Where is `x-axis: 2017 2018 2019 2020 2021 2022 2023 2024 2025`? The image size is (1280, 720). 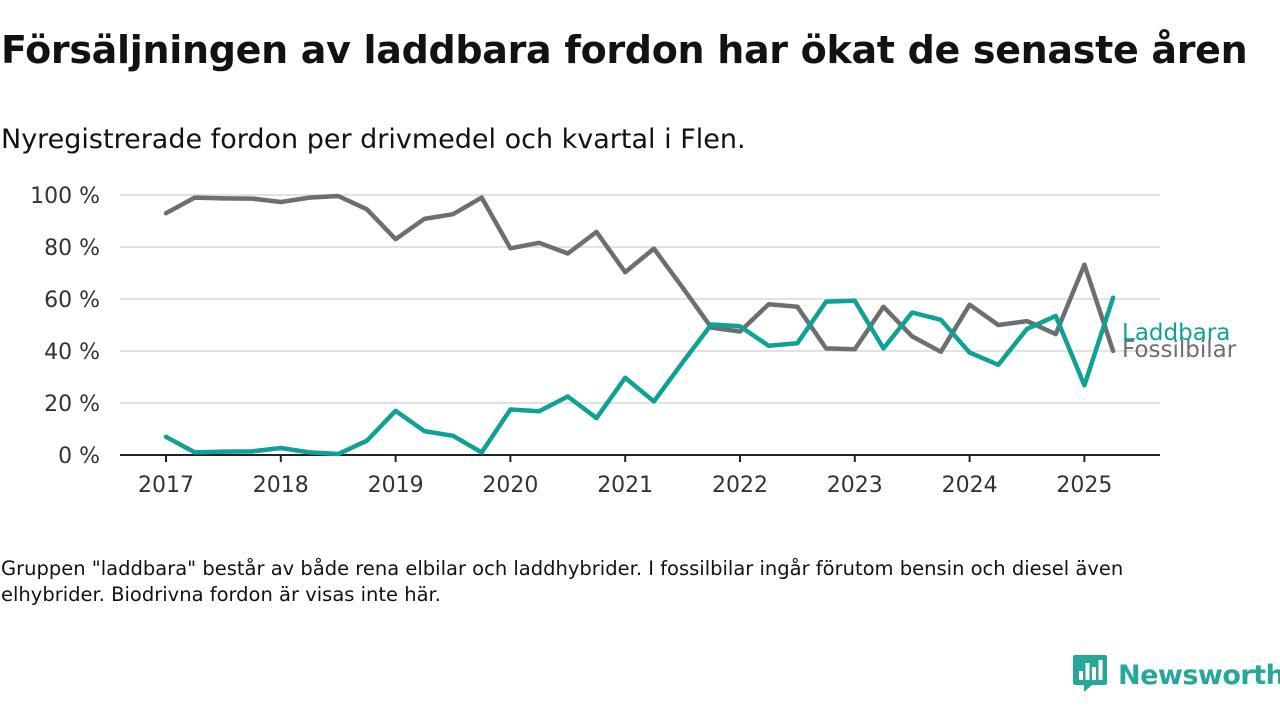 x-axis: 2017 2018 2019 2020 2021 2022 2023 2024 2025 is located at coordinates (640, 476).